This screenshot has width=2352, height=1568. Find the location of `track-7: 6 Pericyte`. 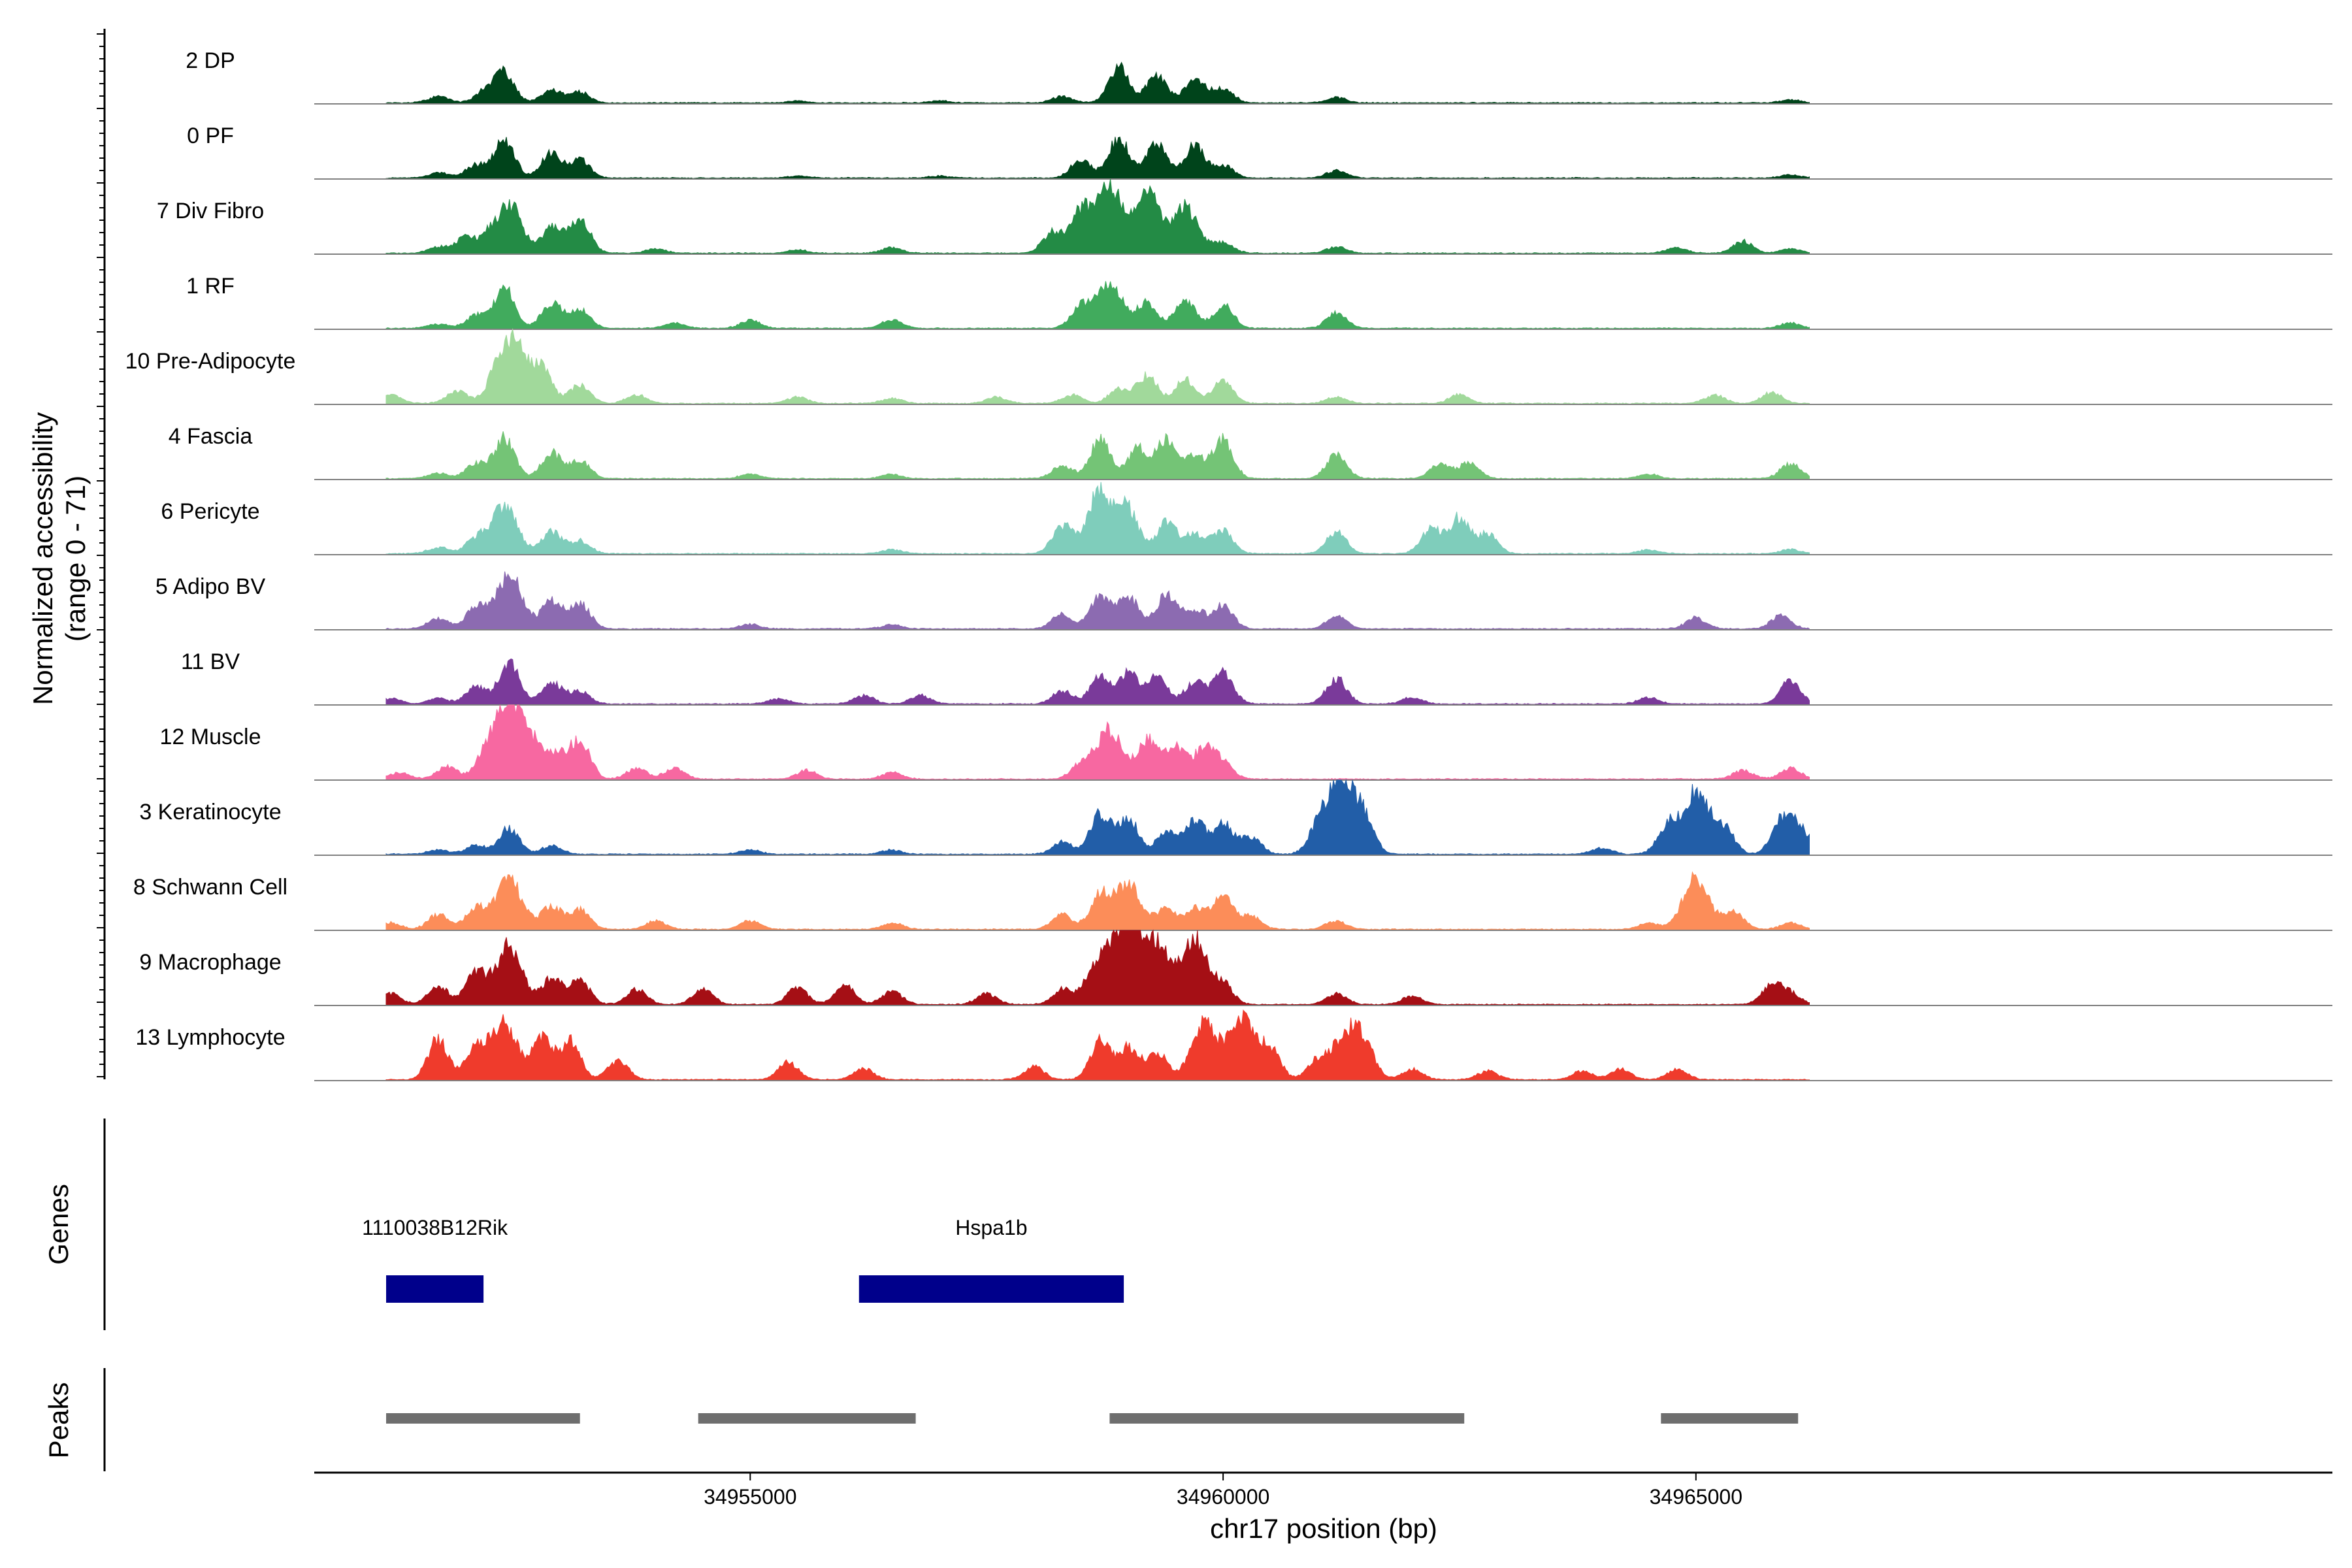

track-7: 6 Pericyte is located at coordinates (1246, 518).